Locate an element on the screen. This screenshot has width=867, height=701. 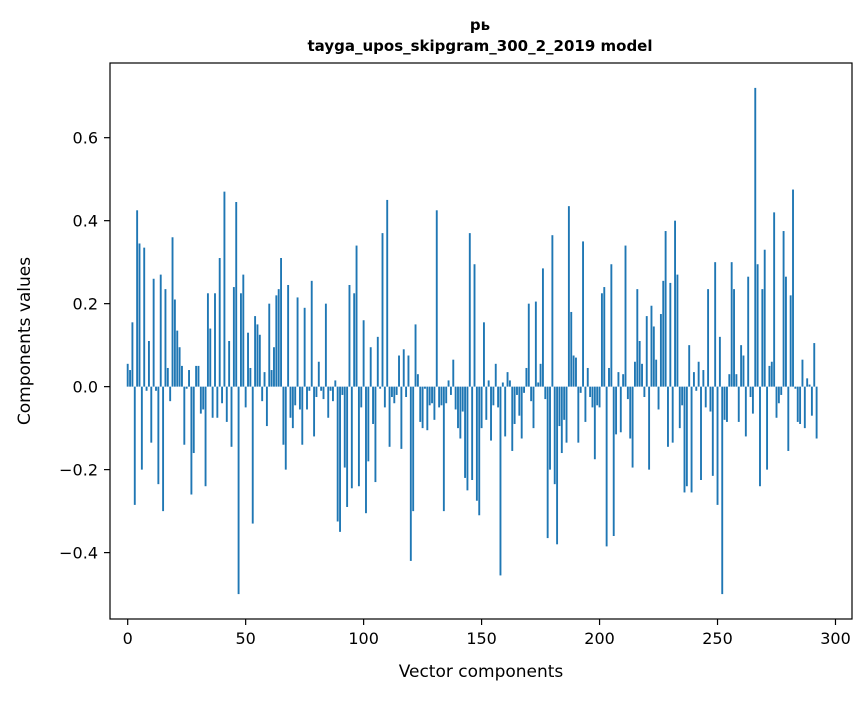
x-tick-label: 300 is located at coordinates (835, 638).